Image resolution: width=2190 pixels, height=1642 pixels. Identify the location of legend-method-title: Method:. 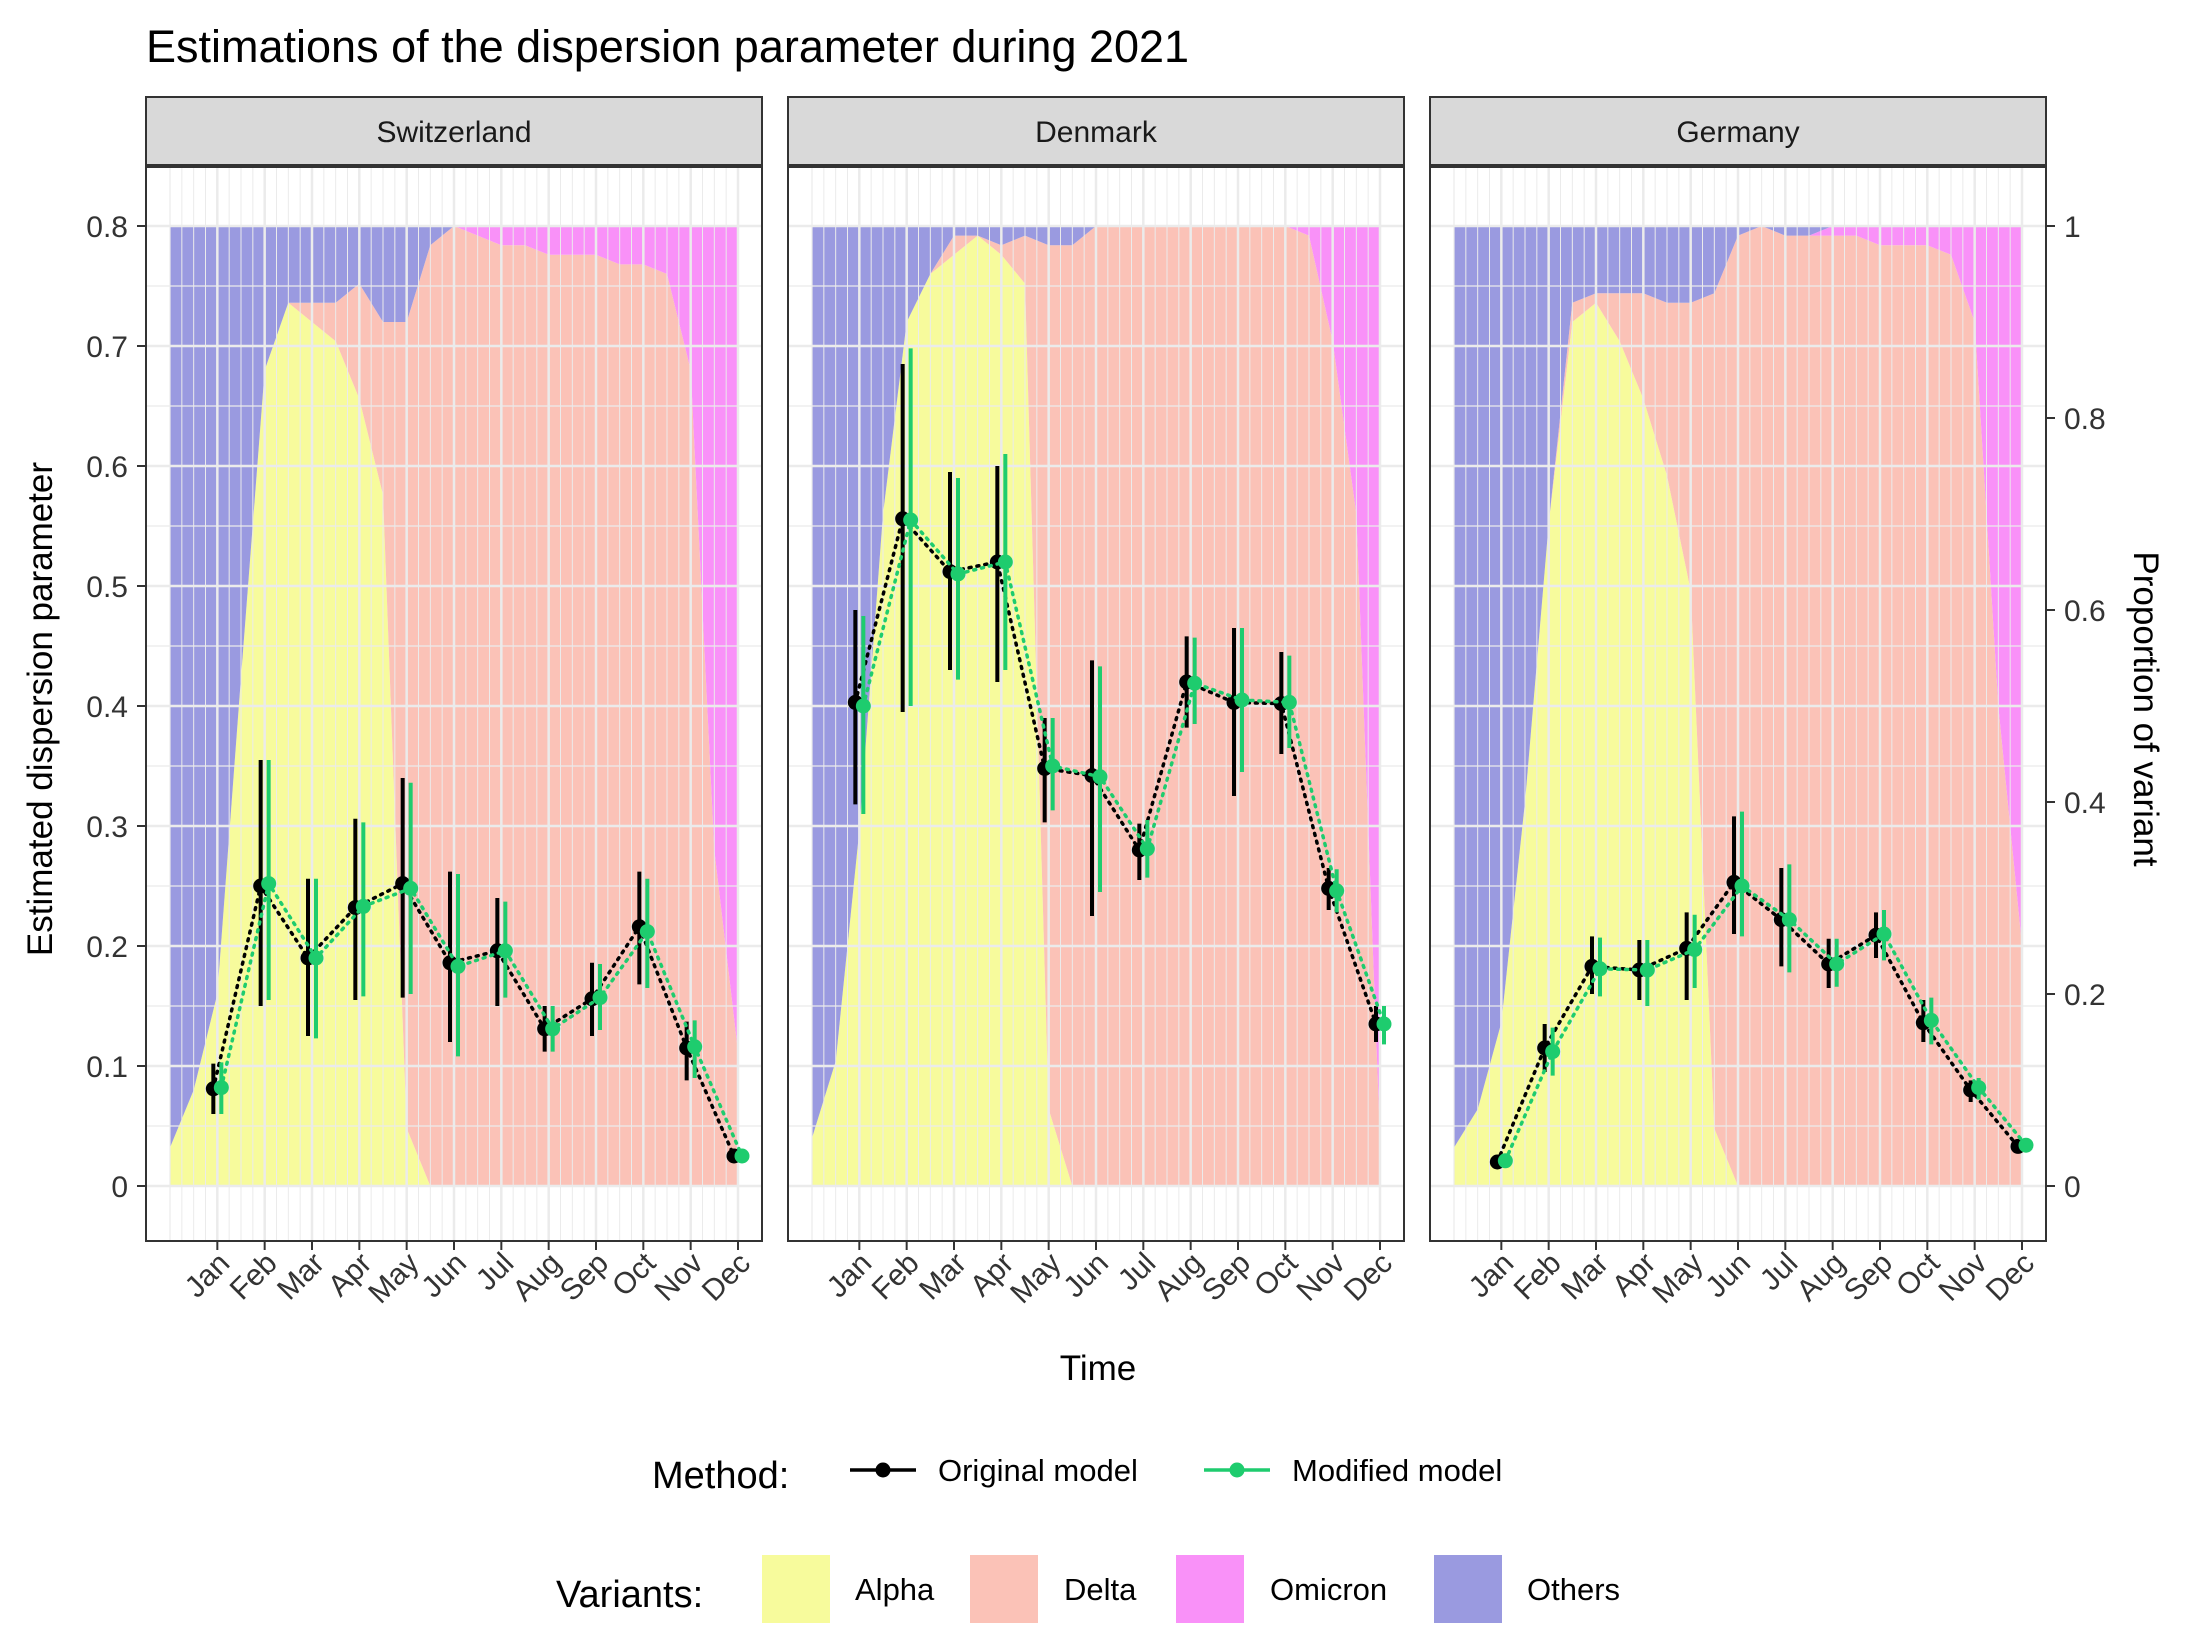
(720, 1476).